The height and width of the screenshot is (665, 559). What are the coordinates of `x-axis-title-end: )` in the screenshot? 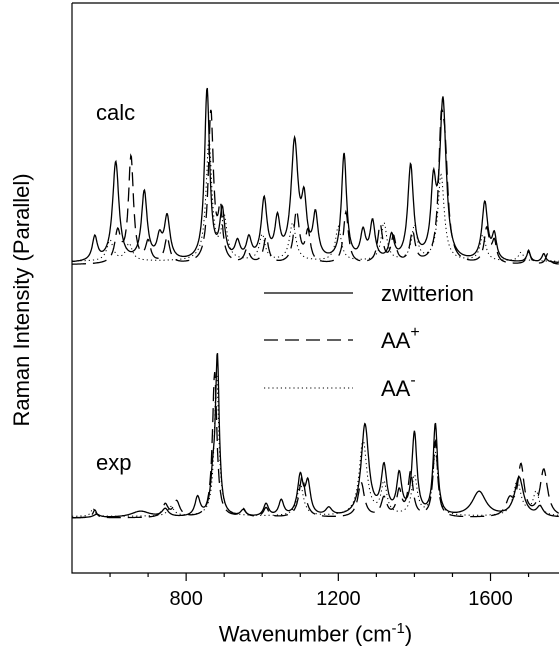 It's located at (408, 634).